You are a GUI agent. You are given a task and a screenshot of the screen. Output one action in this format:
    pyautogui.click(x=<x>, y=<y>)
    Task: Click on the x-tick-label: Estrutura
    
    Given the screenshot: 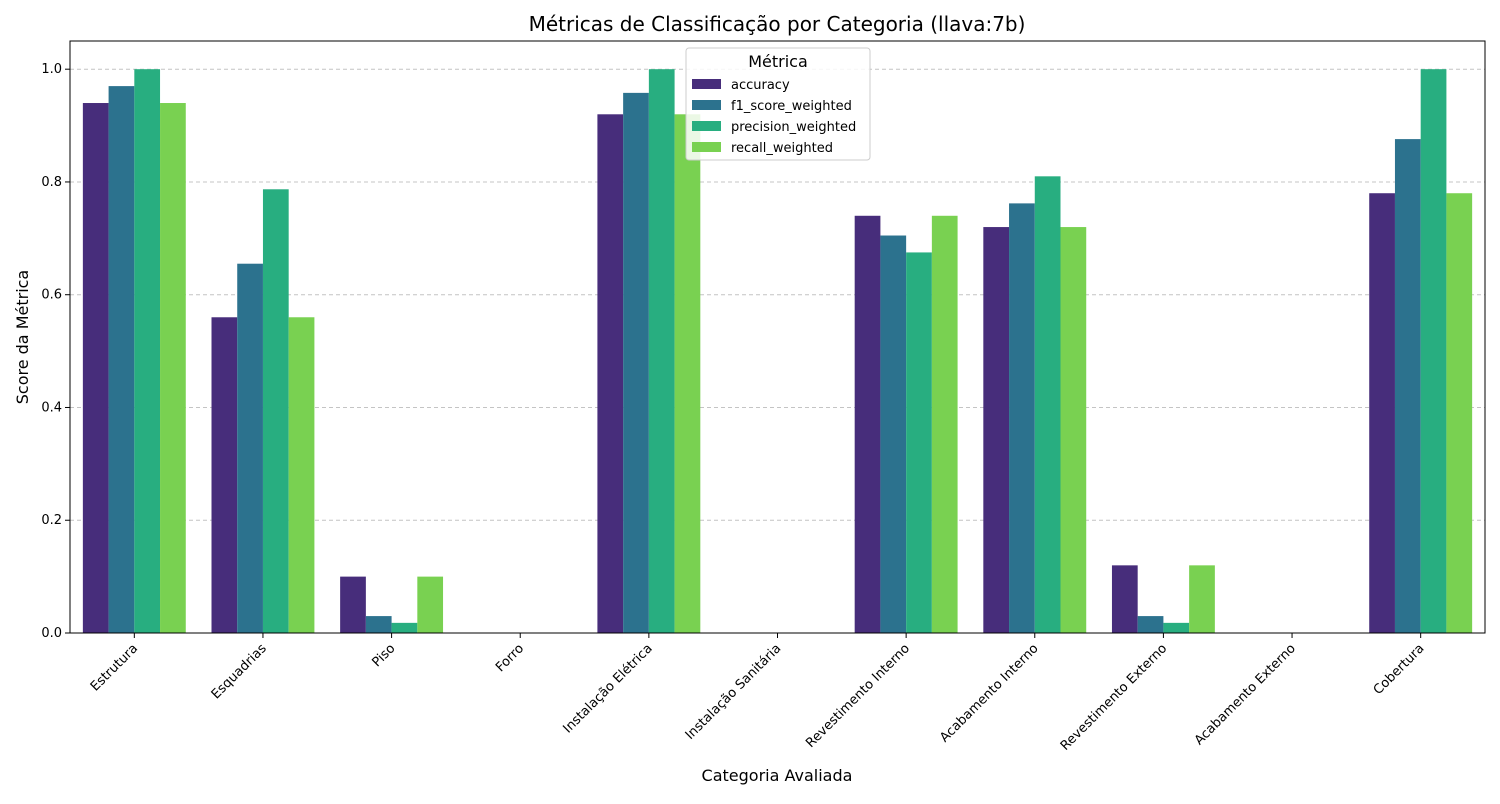 What is the action you would take?
    pyautogui.click(x=114, y=667)
    